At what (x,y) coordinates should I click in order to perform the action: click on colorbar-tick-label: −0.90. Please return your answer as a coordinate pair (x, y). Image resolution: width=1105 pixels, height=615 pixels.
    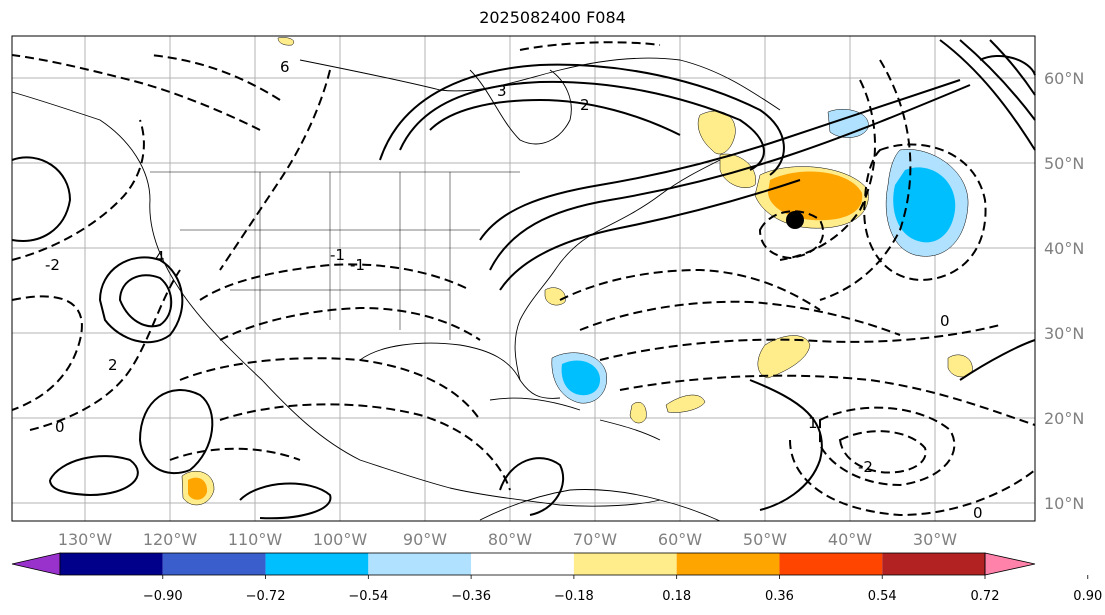
    Looking at the image, I should click on (163, 596).